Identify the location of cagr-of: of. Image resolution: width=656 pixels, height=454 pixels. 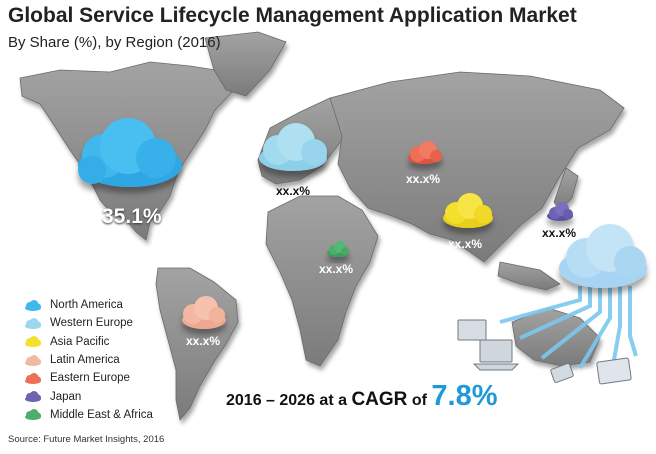
(419, 400).